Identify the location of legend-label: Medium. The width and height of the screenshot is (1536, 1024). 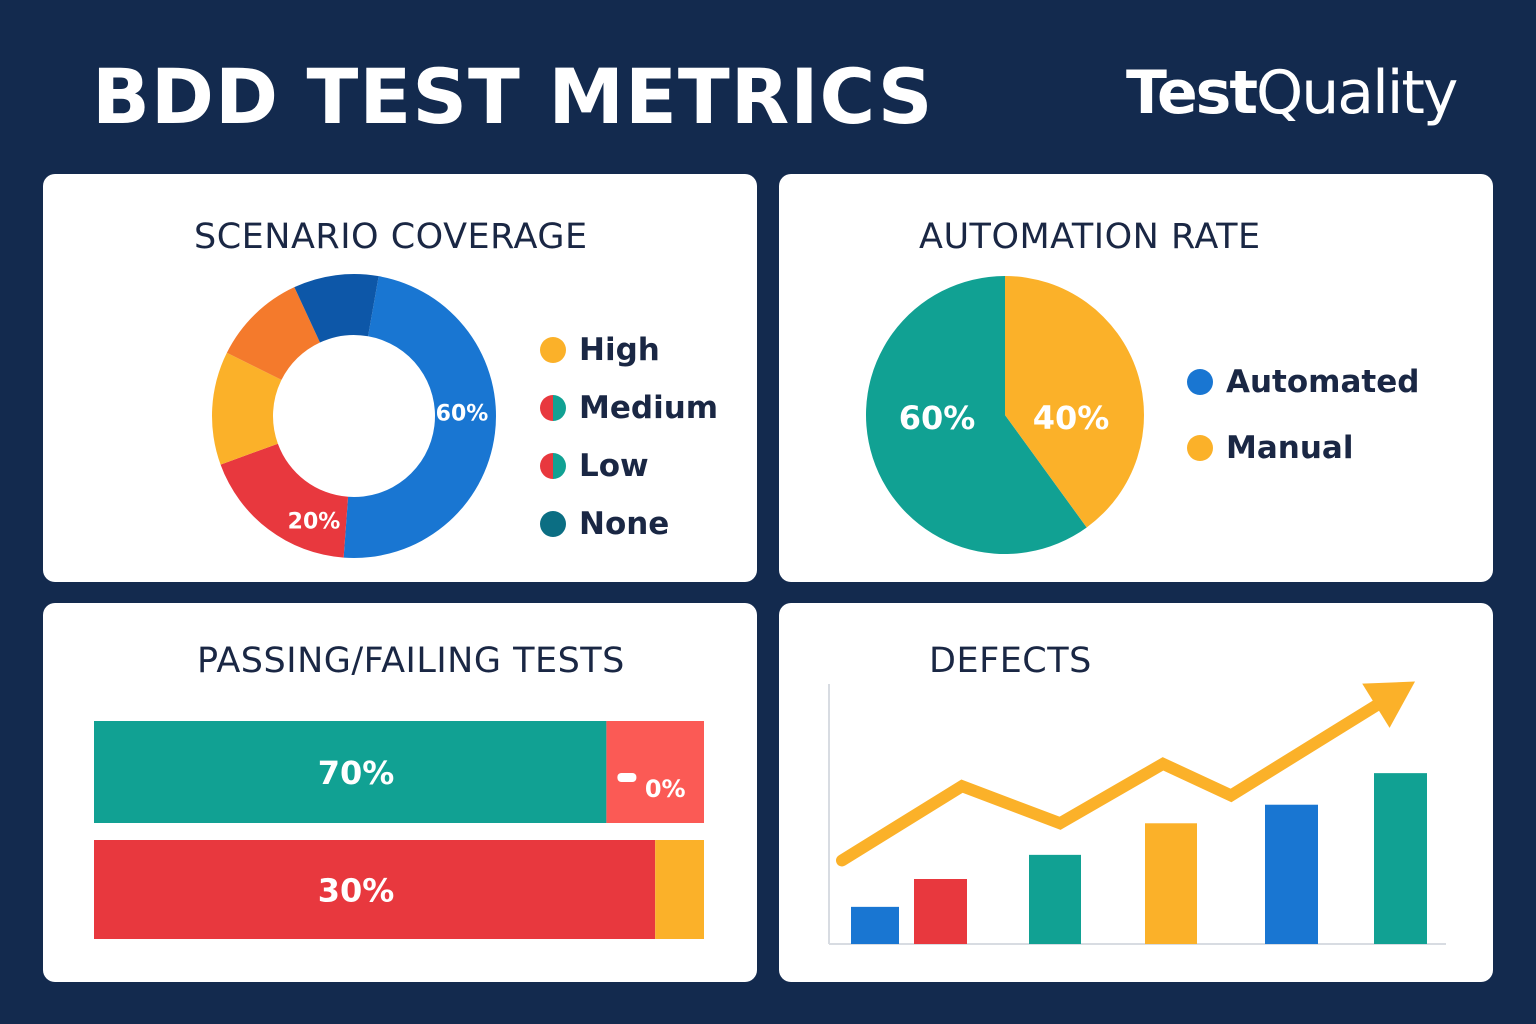
(649, 408).